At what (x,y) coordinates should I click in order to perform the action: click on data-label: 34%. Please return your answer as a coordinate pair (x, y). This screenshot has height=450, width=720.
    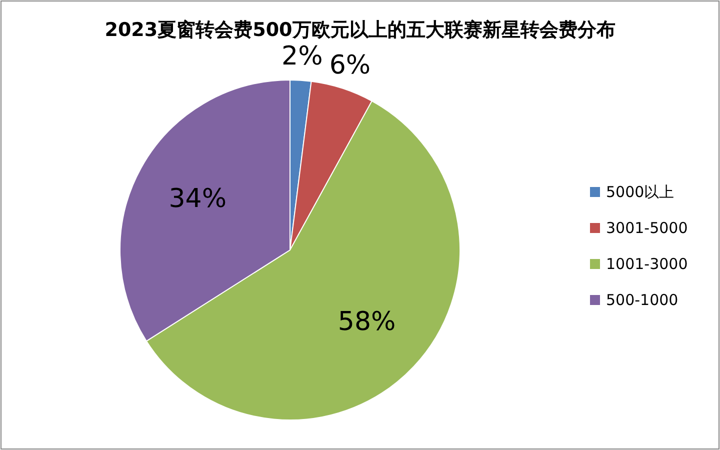
    Looking at the image, I should click on (197, 199).